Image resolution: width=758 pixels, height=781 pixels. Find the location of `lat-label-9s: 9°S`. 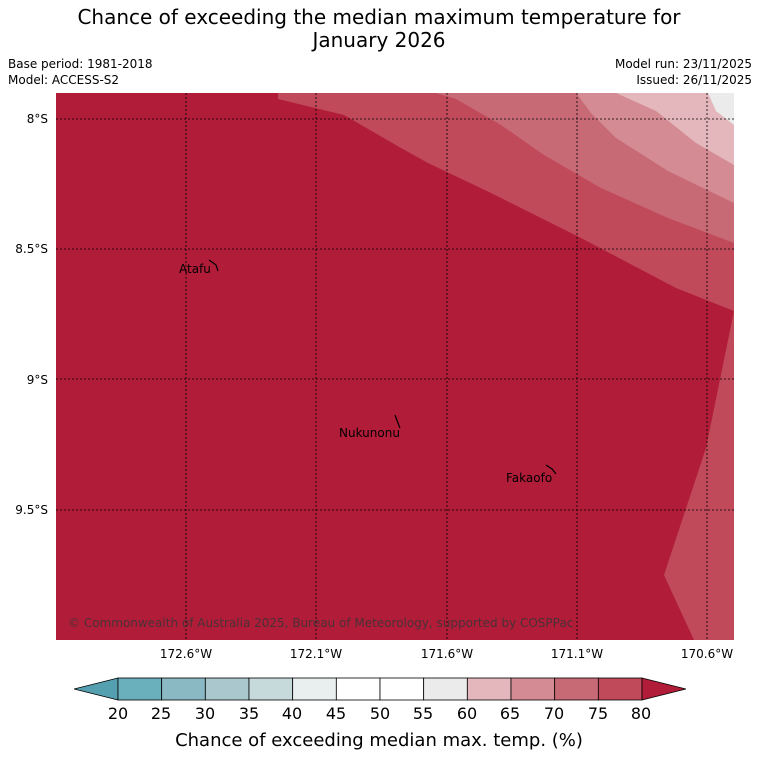

lat-label-9s: 9°S is located at coordinates (37, 380).